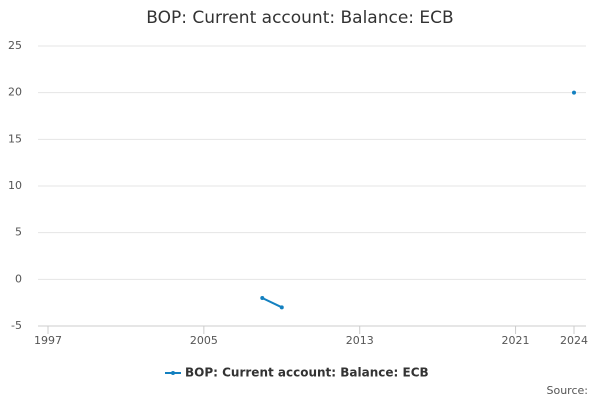  What do you see at coordinates (15, 185) in the screenshot?
I see `y-tick-label: 10` at bounding box center [15, 185].